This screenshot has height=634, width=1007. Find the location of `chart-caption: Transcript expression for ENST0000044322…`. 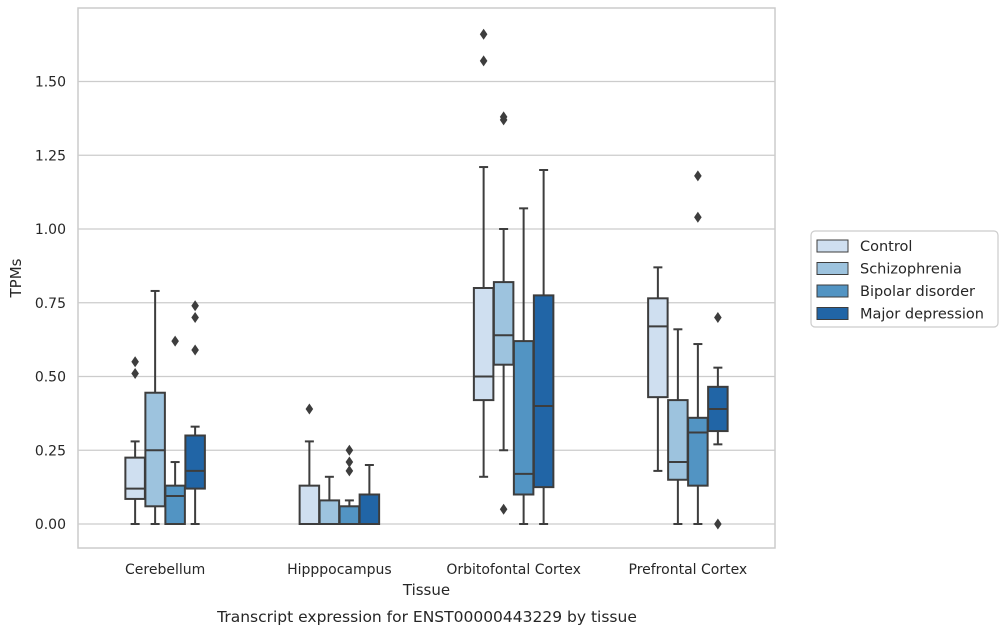

chart-caption: Transcript expression for ENST0000044322… is located at coordinates (426, 617).